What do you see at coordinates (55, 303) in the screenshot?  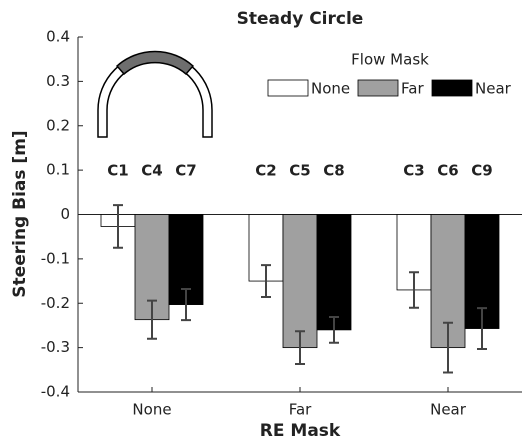 I see `y-tick-label: -0.2` at bounding box center [55, 303].